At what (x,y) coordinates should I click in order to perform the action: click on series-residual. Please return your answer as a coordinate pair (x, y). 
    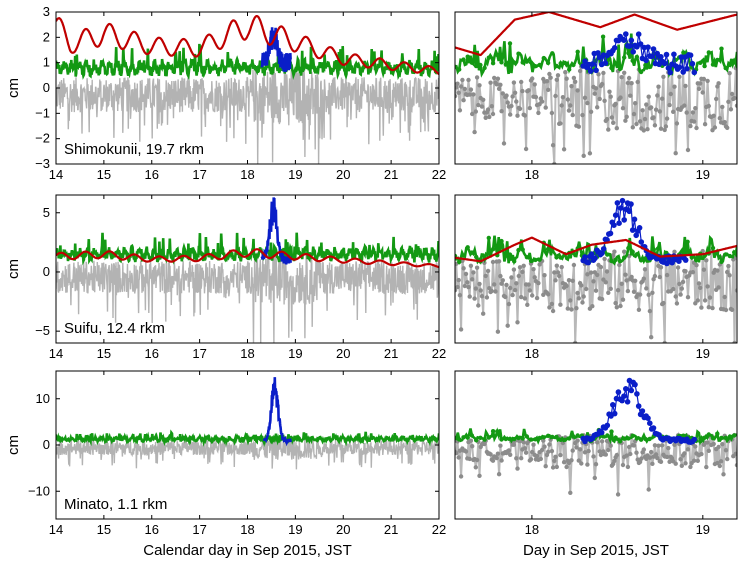
    Looking at the image, I should click on (247, 297).